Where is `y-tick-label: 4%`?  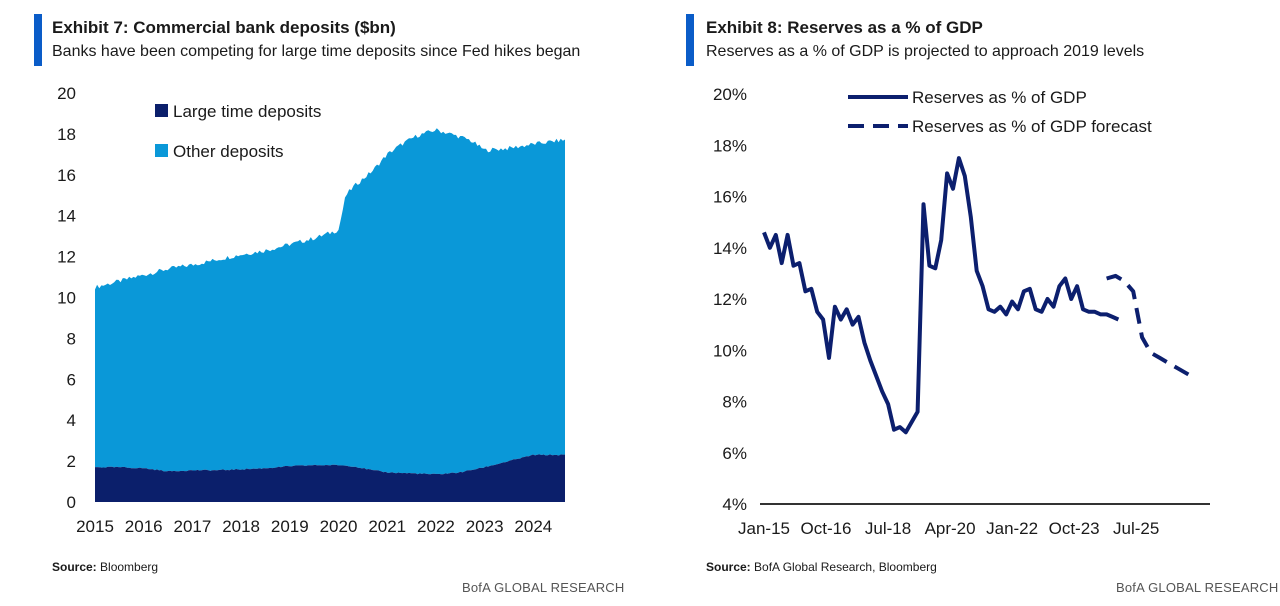
y-tick-label: 4% is located at coordinates (734, 504).